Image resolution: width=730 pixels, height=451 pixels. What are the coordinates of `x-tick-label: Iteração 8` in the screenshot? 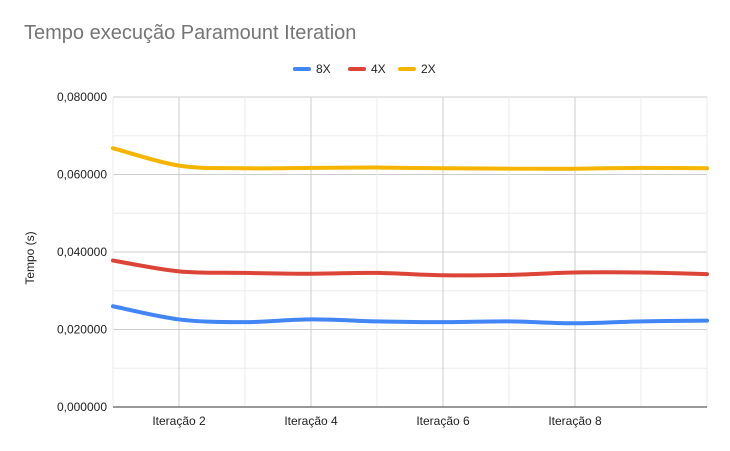 It's located at (575, 421).